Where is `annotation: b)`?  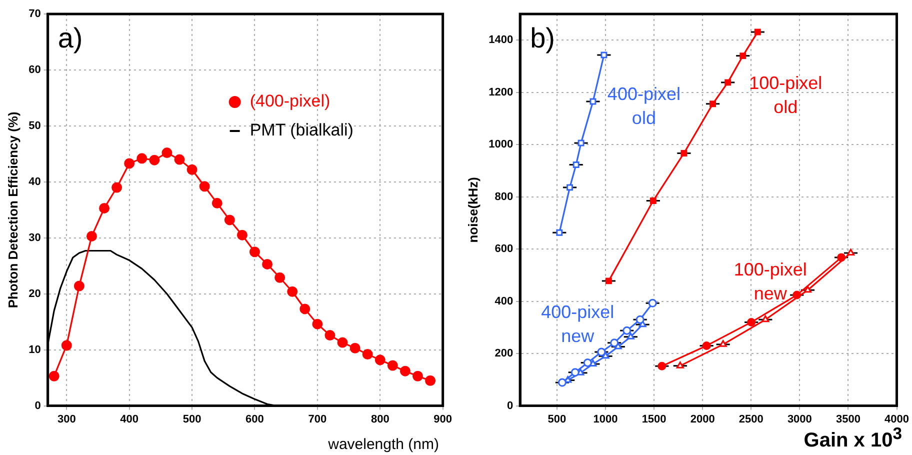
annotation: b) is located at coordinates (542, 38).